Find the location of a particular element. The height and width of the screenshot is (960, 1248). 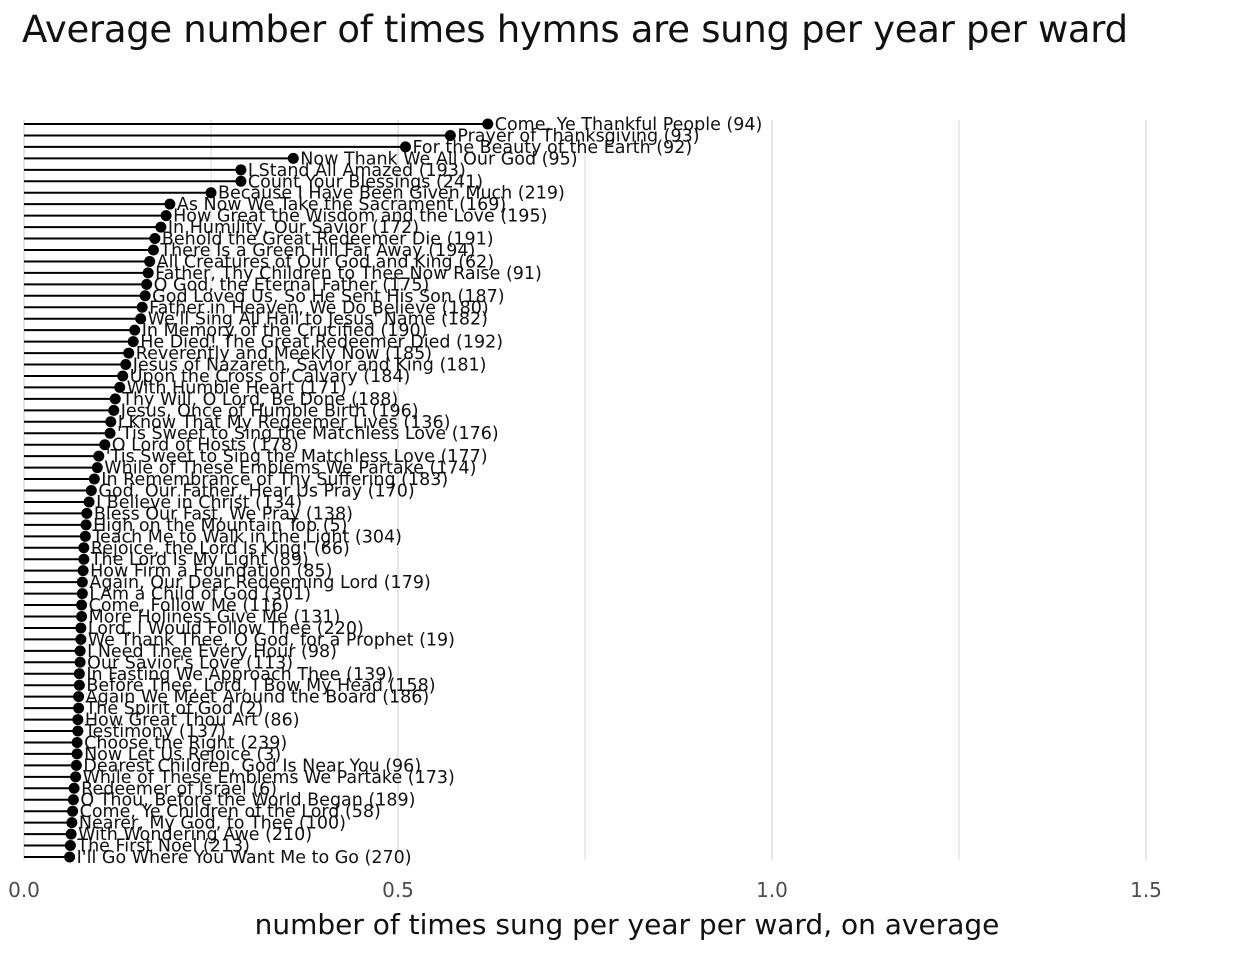

hymn-label: More Holiness Give Me (131) is located at coordinates (215, 617).